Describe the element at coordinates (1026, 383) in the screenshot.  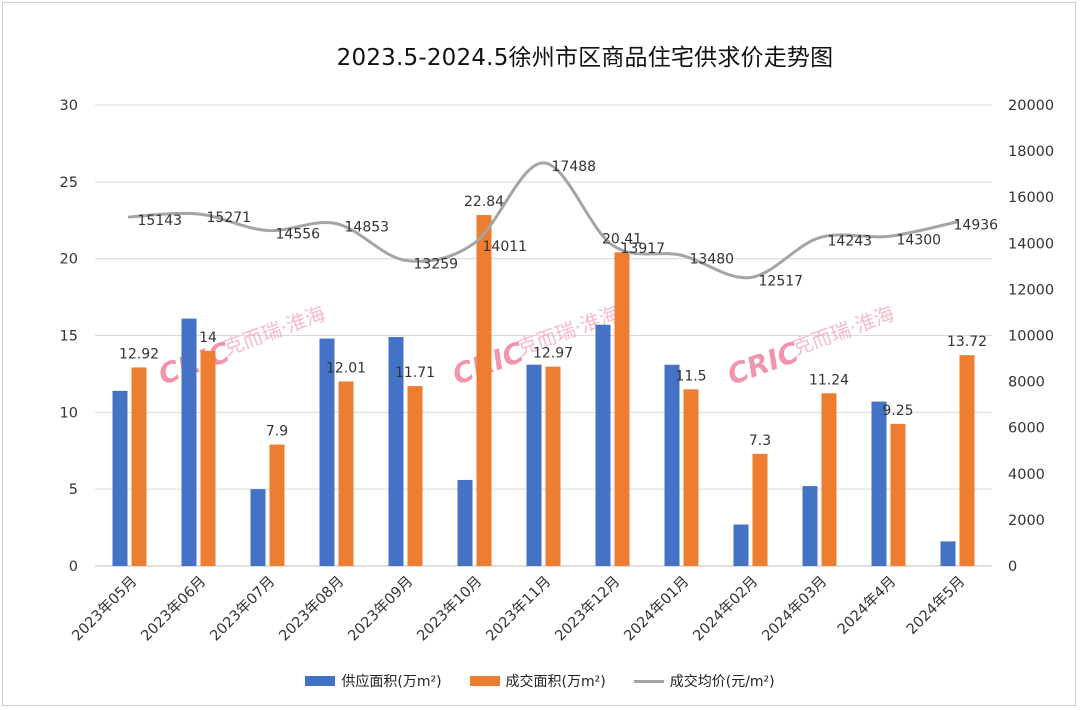
I see `y-right-tick-label: 8000` at that location.